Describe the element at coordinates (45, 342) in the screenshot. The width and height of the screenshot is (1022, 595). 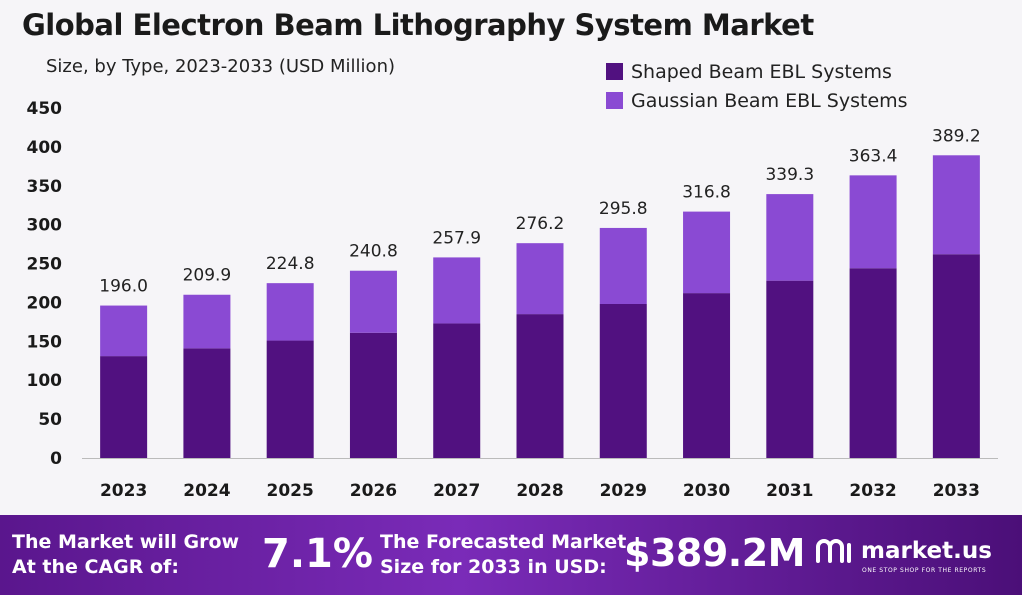
I see `y-tick-label: 150` at that location.